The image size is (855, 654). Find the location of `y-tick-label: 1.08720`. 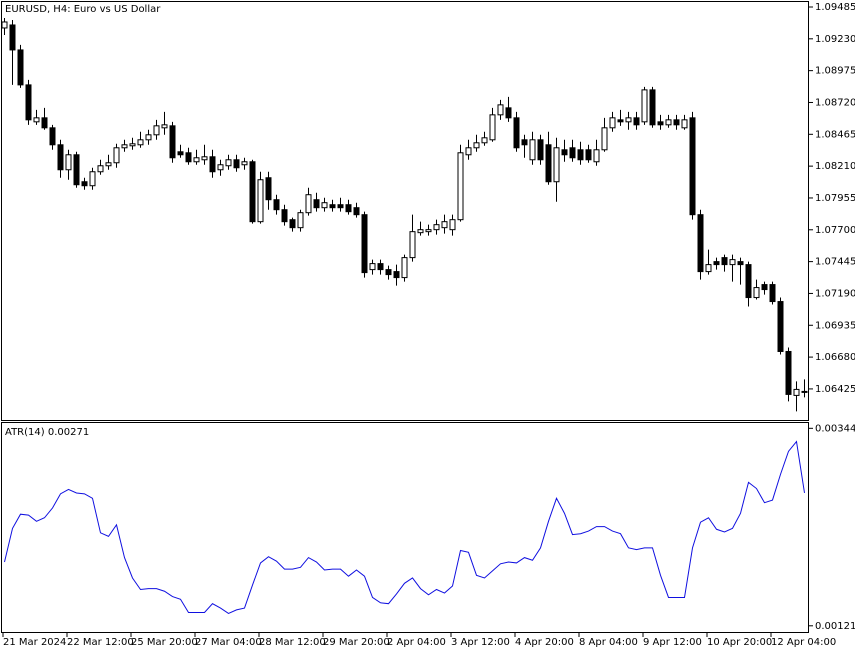

y-tick-label: 1.08720 is located at coordinates (835, 102).